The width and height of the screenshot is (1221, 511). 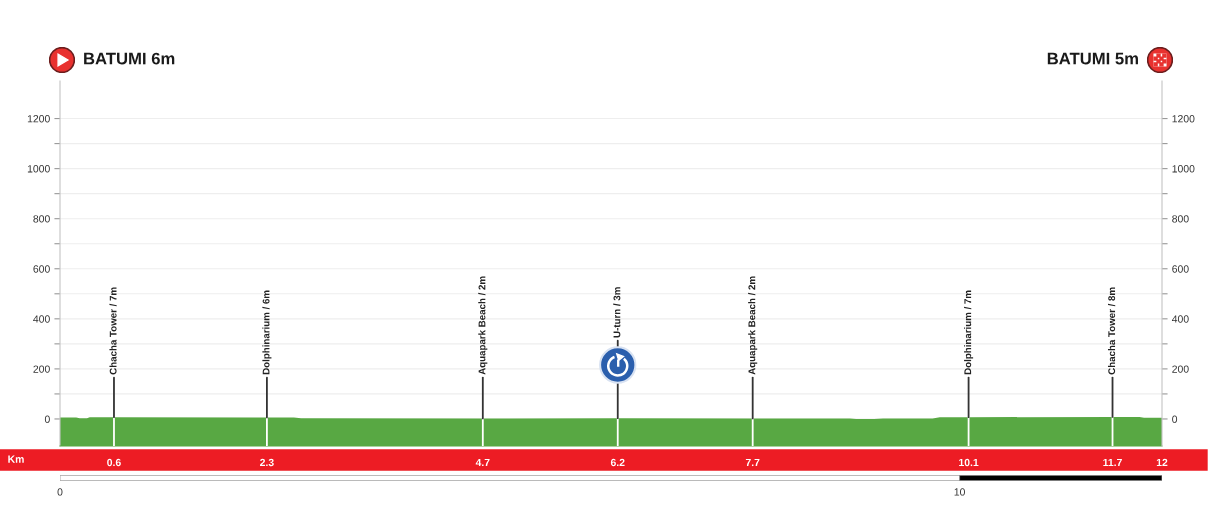 What do you see at coordinates (1092, 58) in the screenshot?
I see `text: BATUMI 5m` at bounding box center [1092, 58].